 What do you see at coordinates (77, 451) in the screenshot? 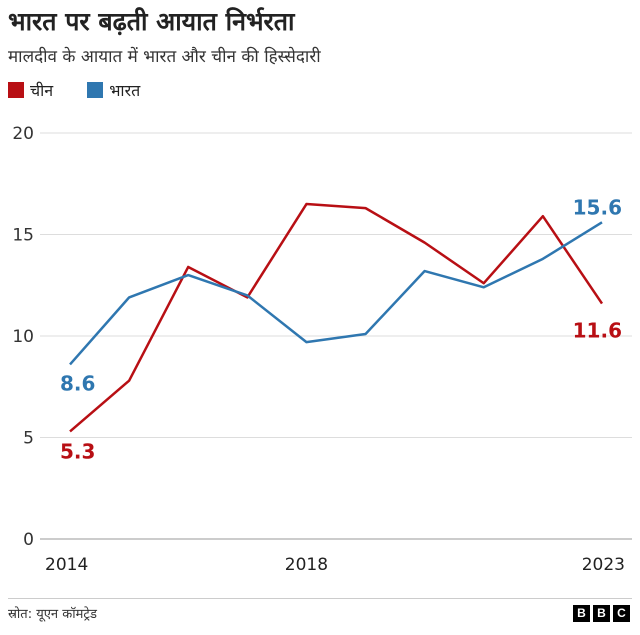
I see `data-label-china-start: 5.3` at bounding box center [77, 451].